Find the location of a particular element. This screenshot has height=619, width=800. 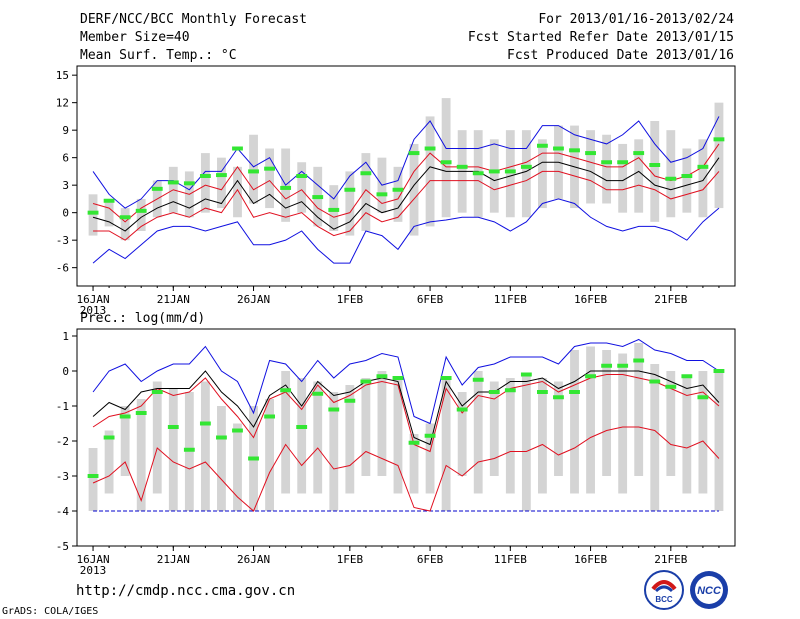

inner-low-line is located at coordinates (406, 205).